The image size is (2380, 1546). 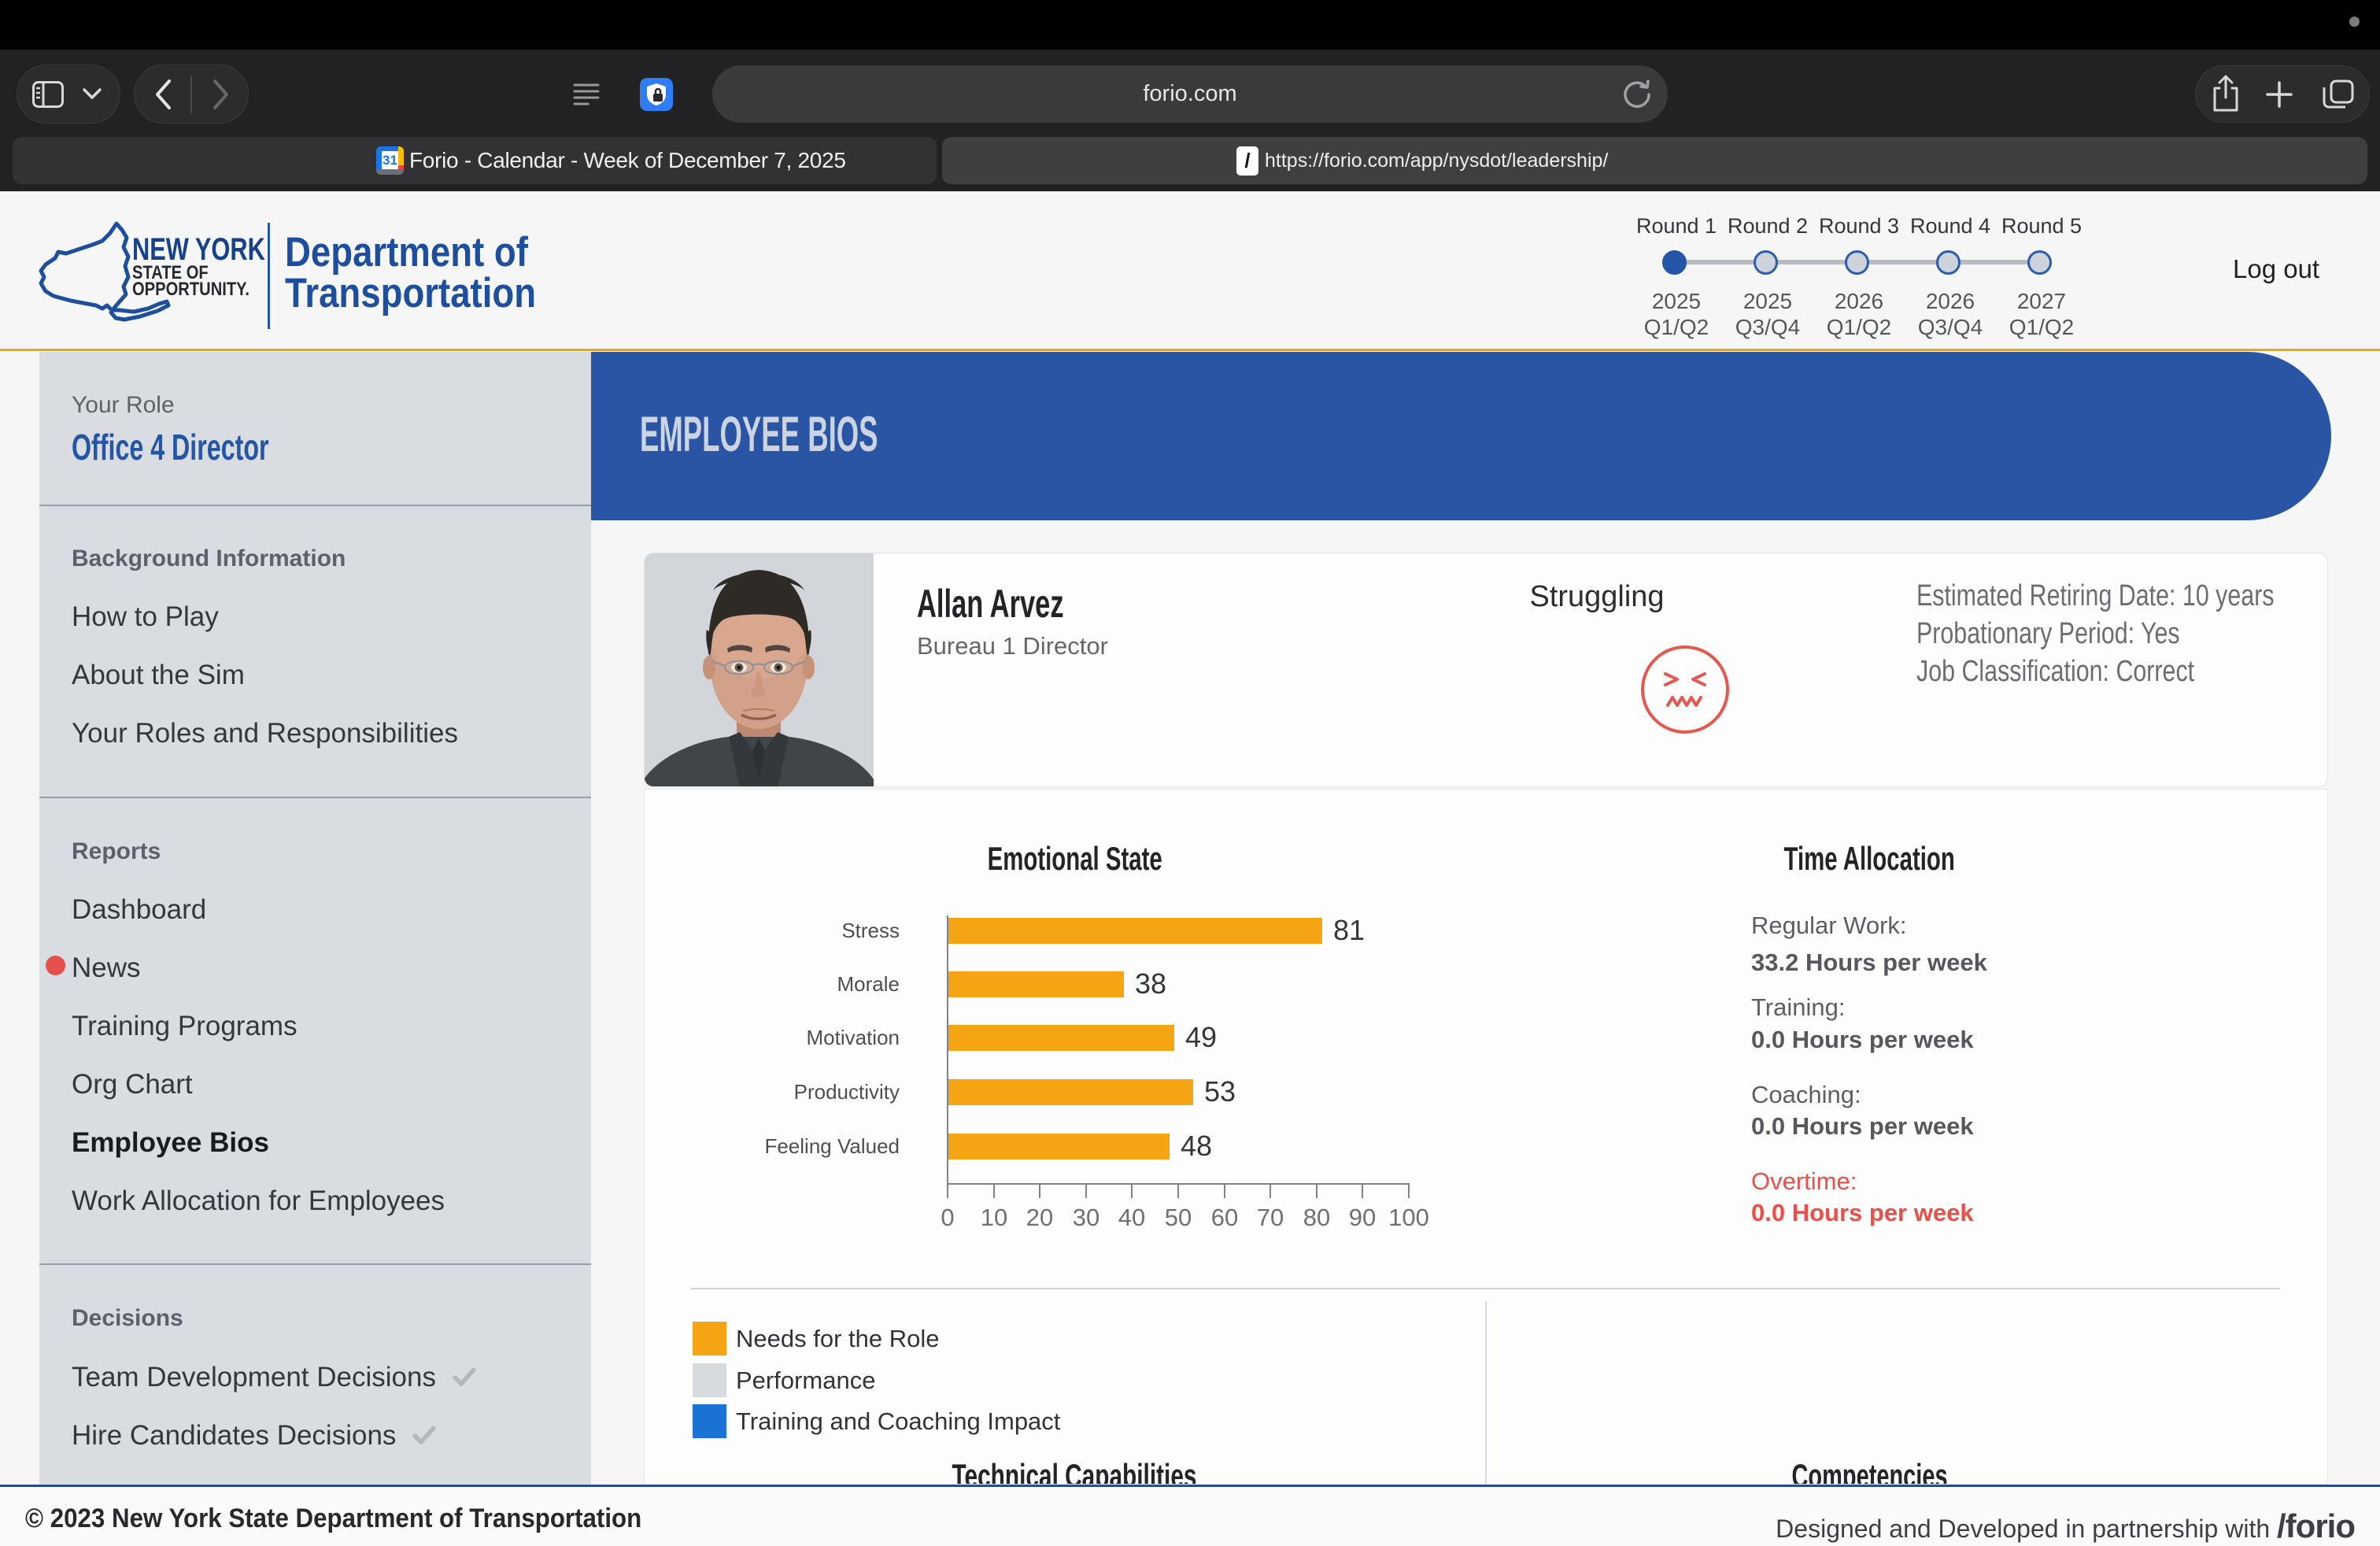 What do you see at coordinates (1316, 1217) in the screenshot?
I see `svg-text: 80` at bounding box center [1316, 1217].